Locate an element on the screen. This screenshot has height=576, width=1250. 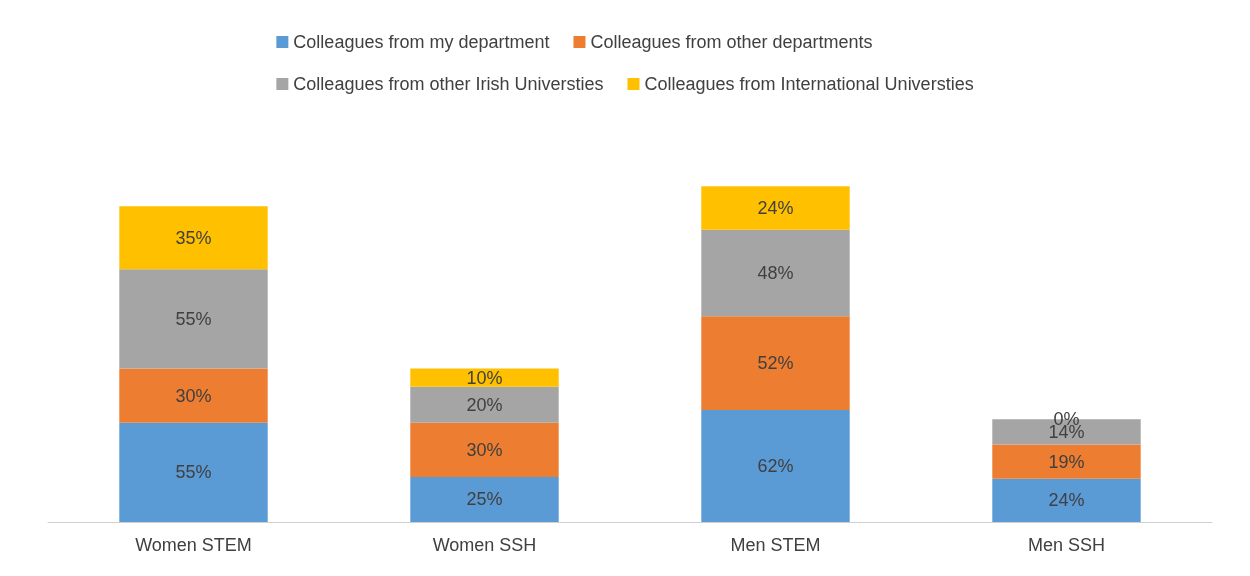
data-label: 48% is located at coordinates (775, 272).